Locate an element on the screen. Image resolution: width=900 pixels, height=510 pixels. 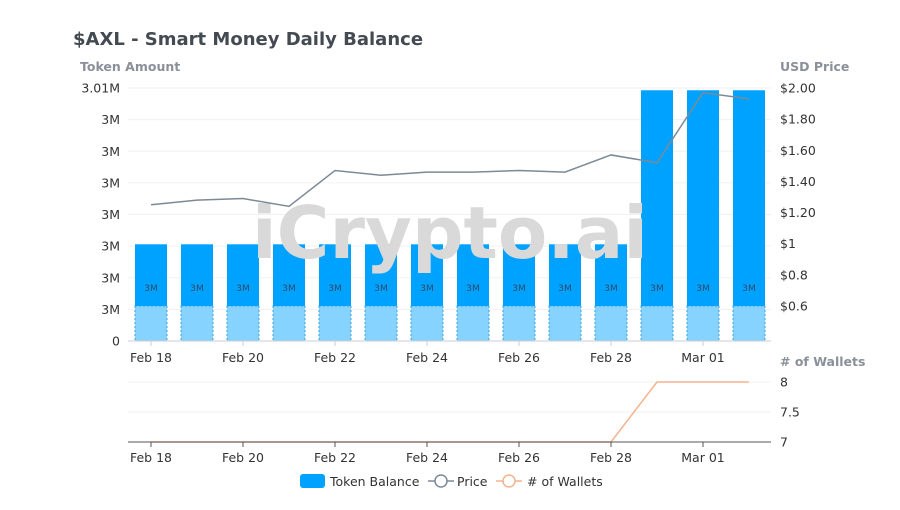
right-axis-title: USD Price is located at coordinates (814, 66).